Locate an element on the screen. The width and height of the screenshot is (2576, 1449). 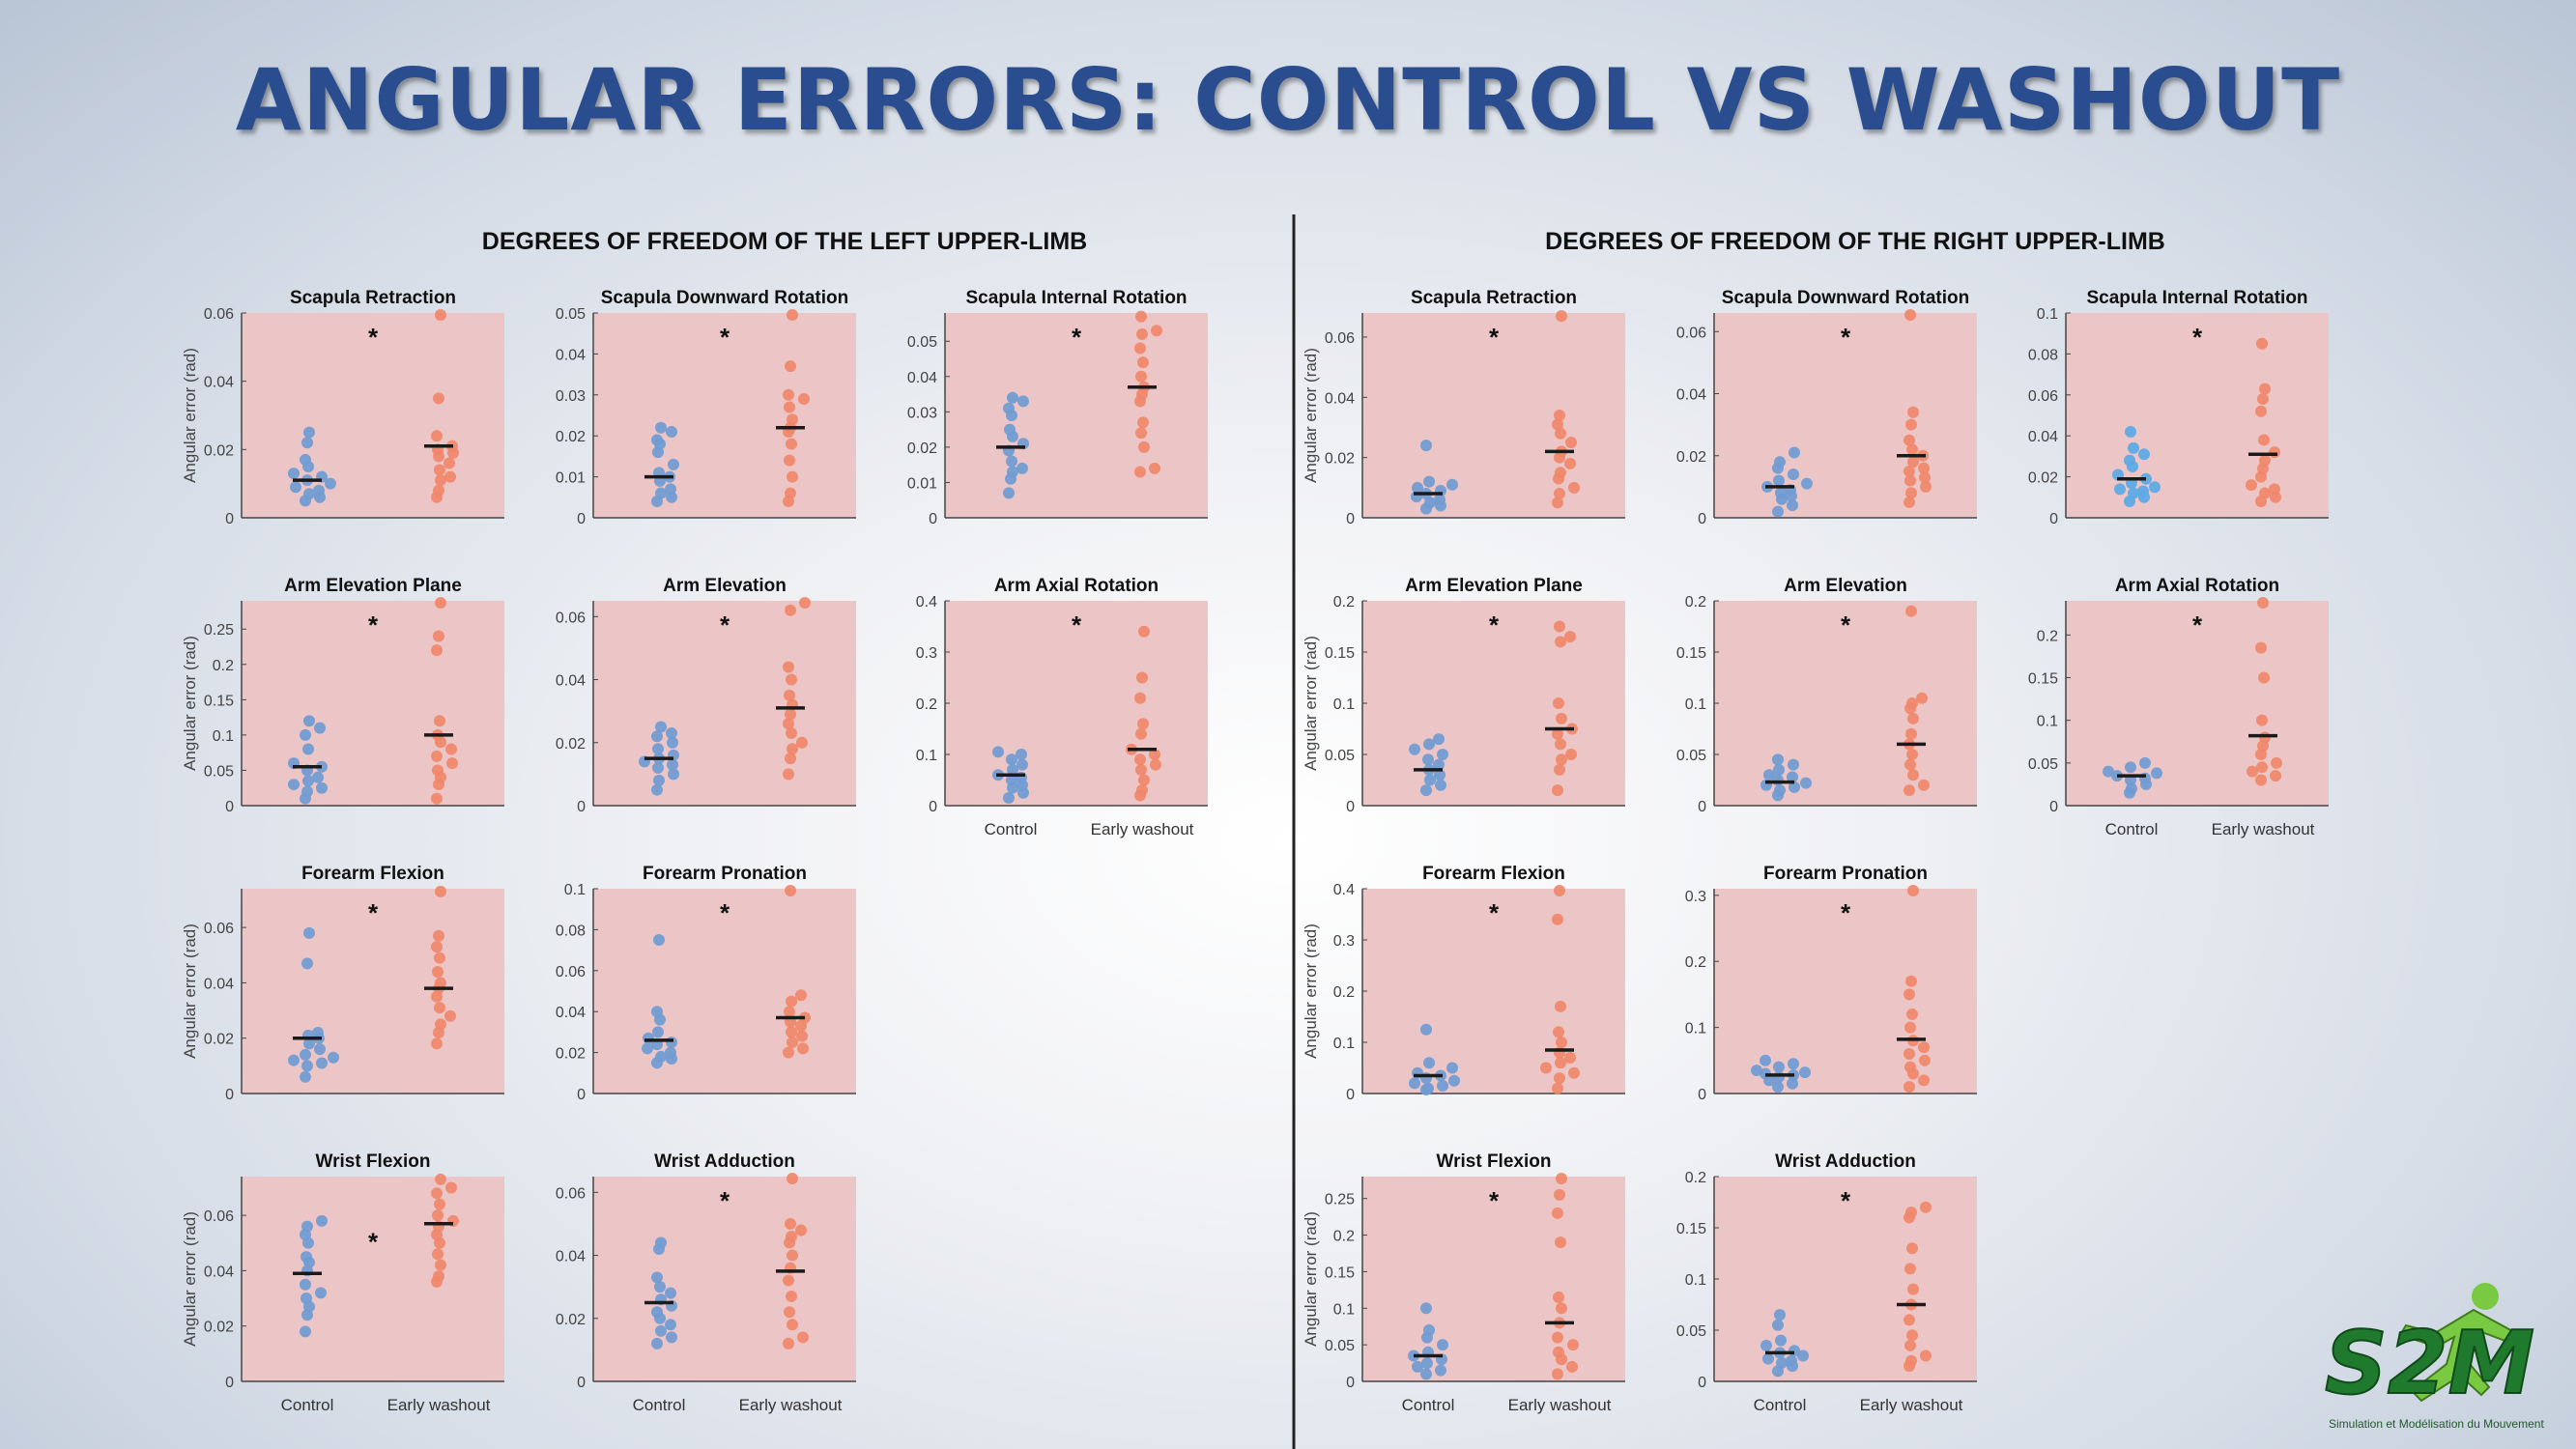
panel-title: Scapula Retraction is located at coordinates (1494, 298).